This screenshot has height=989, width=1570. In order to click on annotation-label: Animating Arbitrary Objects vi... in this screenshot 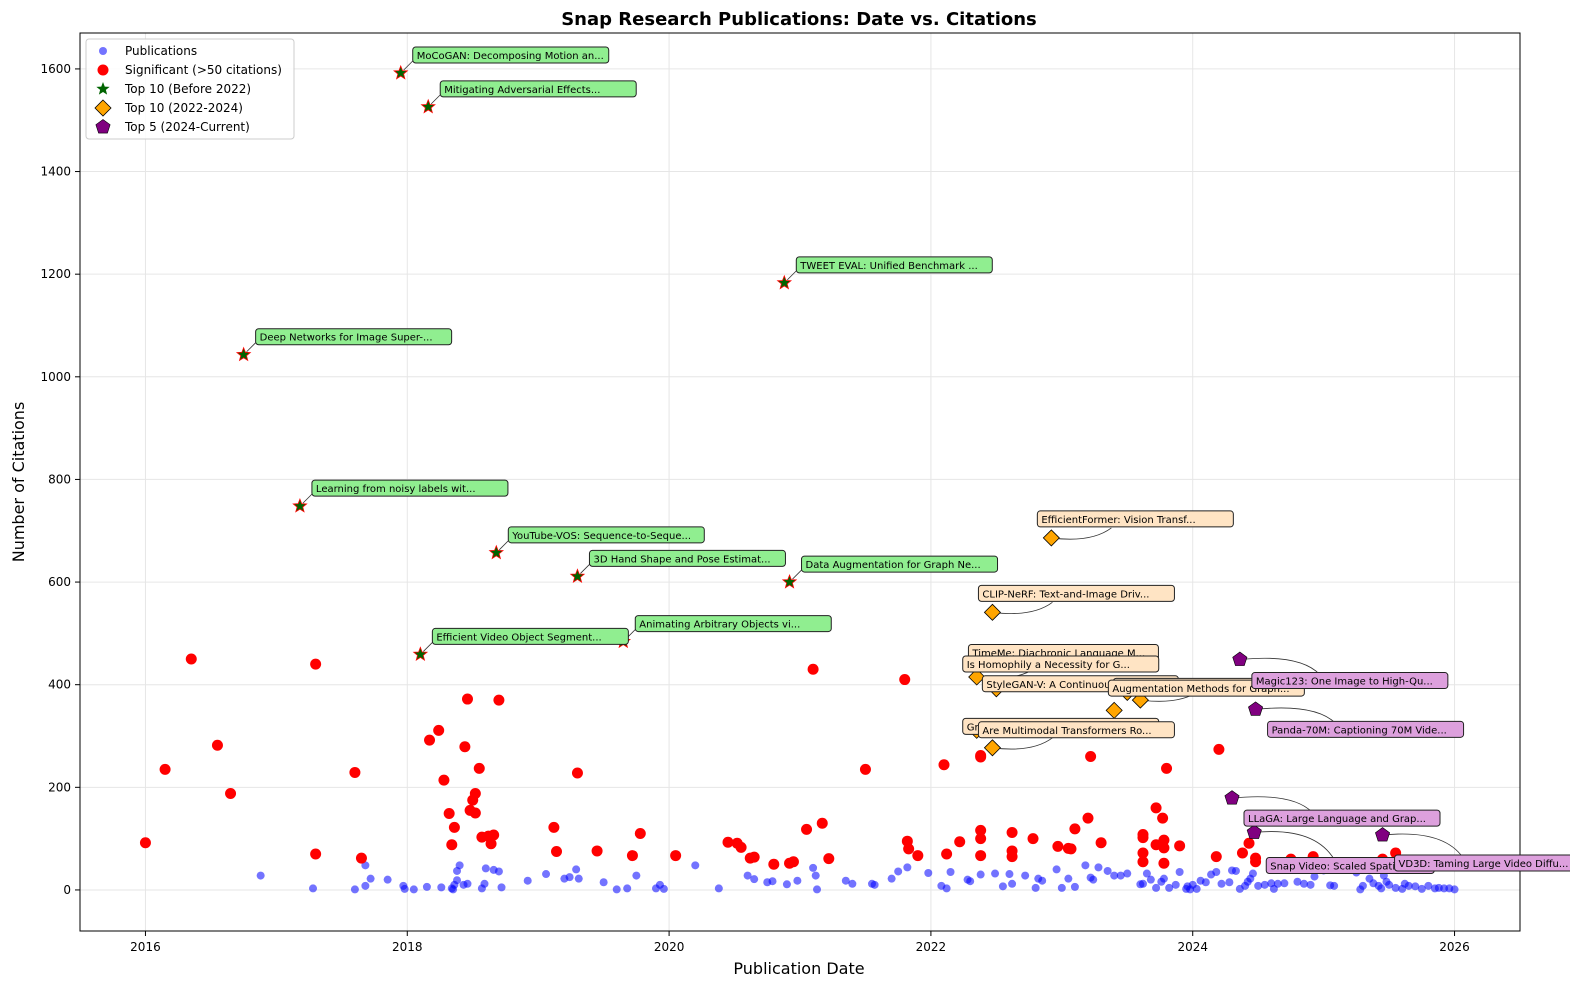, I will do `click(719, 625)`.